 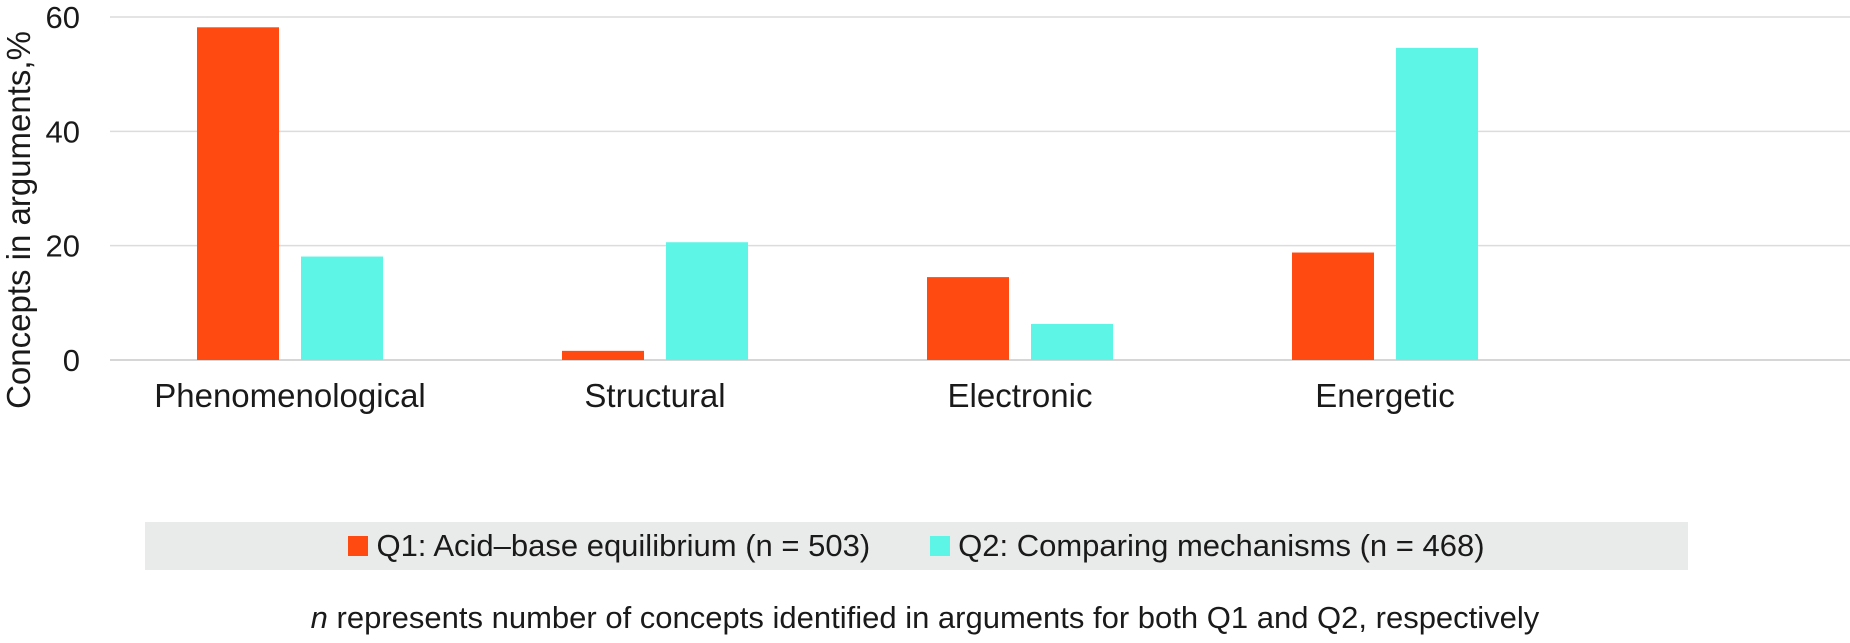 I want to click on bar-q1-phenomenological, so click(x=238, y=193).